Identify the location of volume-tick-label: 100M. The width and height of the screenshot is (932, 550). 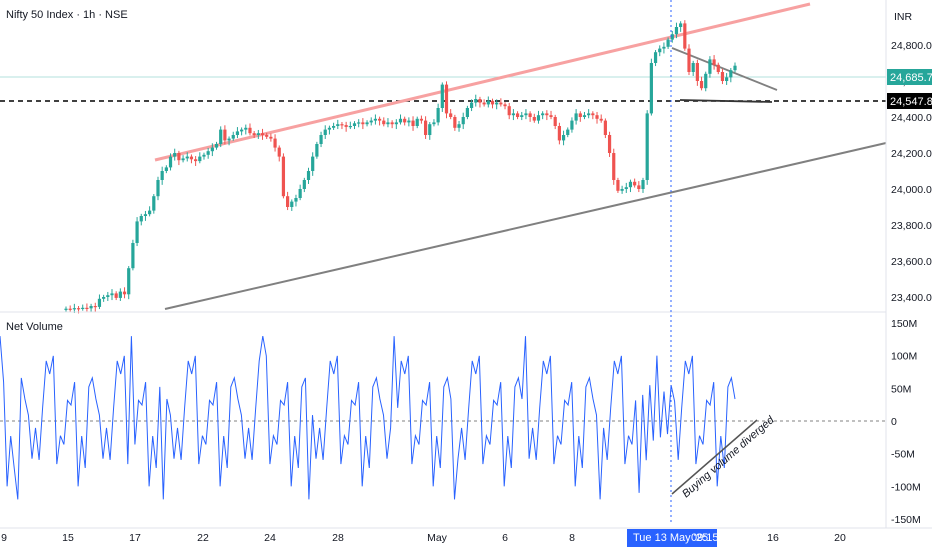
(904, 357).